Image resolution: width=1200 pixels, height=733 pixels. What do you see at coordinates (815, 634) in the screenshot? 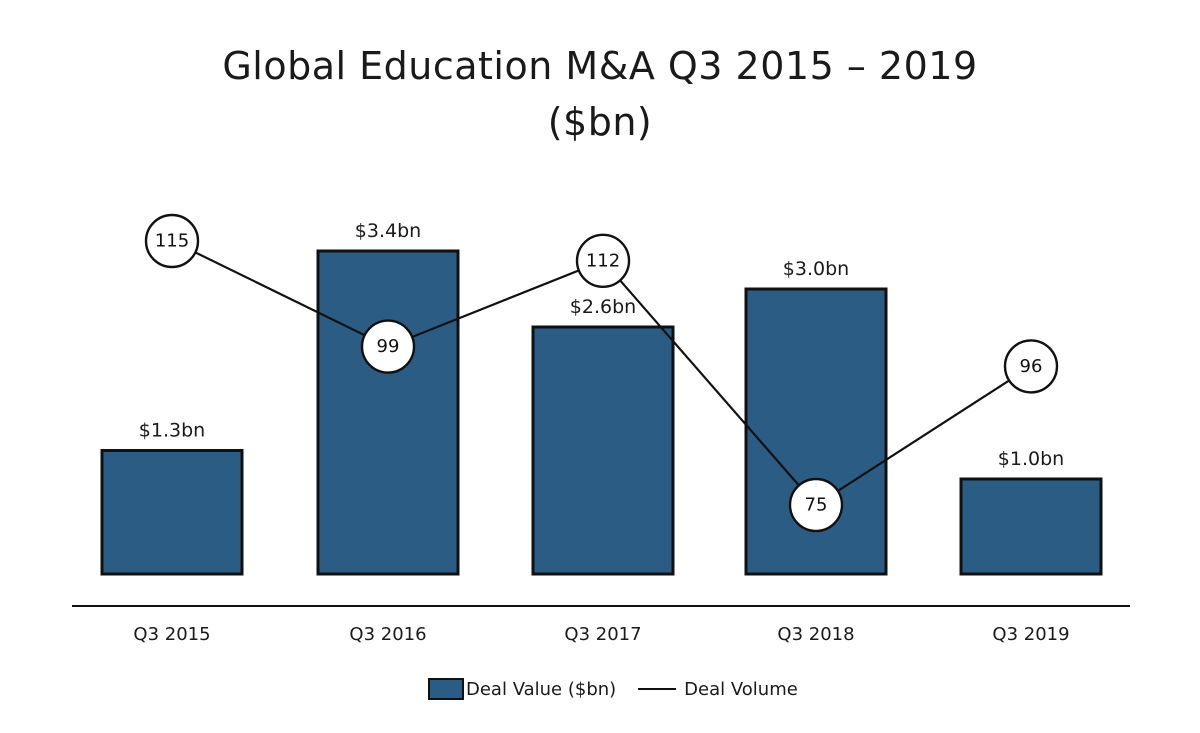
I see `x-tick-q3-2018: Q3 2018` at bounding box center [815, 634].